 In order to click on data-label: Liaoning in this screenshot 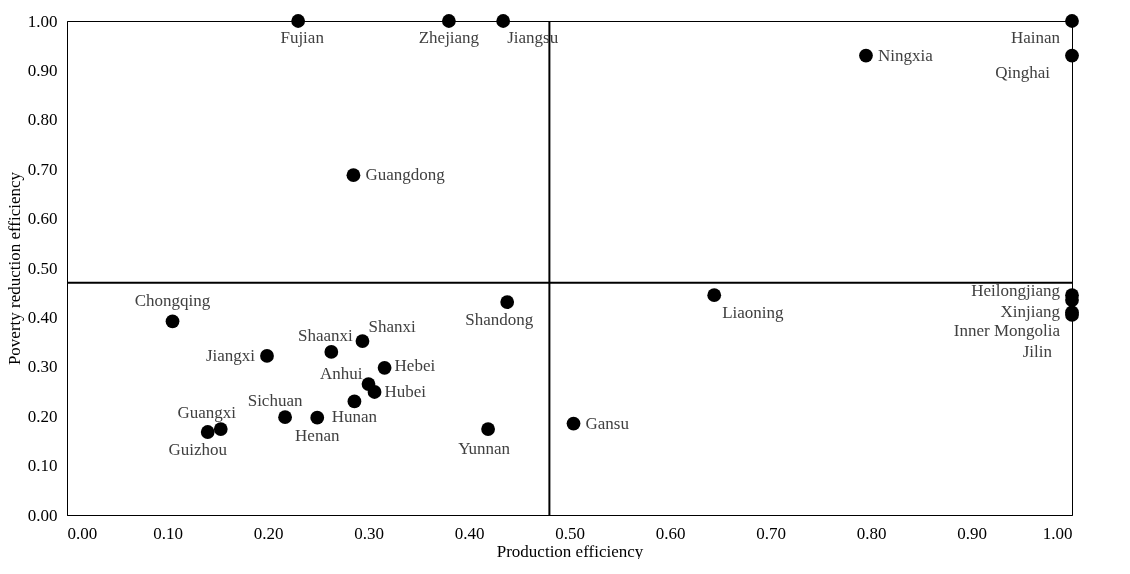, I will do `click(753, 313)`.